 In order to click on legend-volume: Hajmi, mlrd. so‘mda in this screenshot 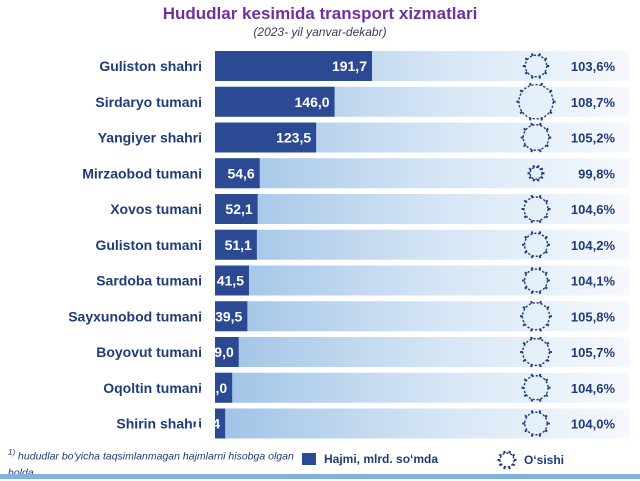, I will do `click(370, 459)`.